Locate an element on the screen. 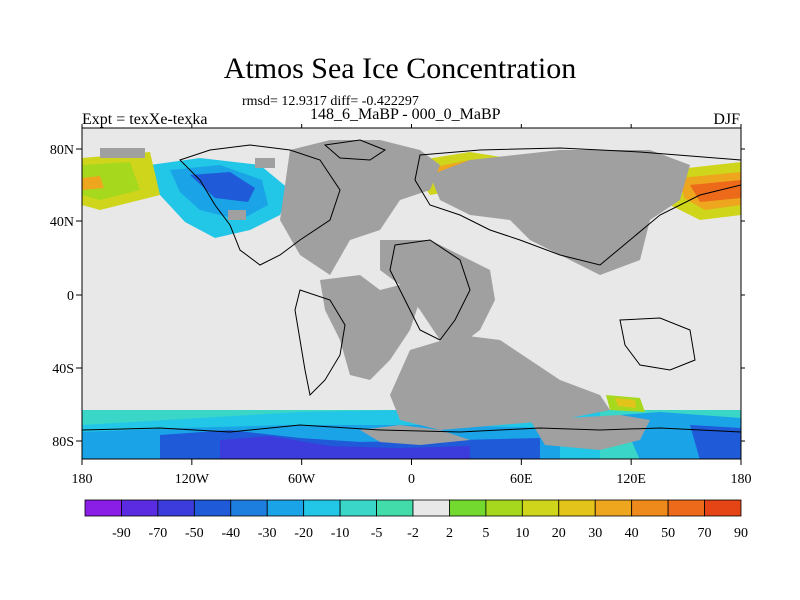  stats-subtitle: rmsd= 12.9317 diff= -0.422297 is located at coordinates (330, 101).